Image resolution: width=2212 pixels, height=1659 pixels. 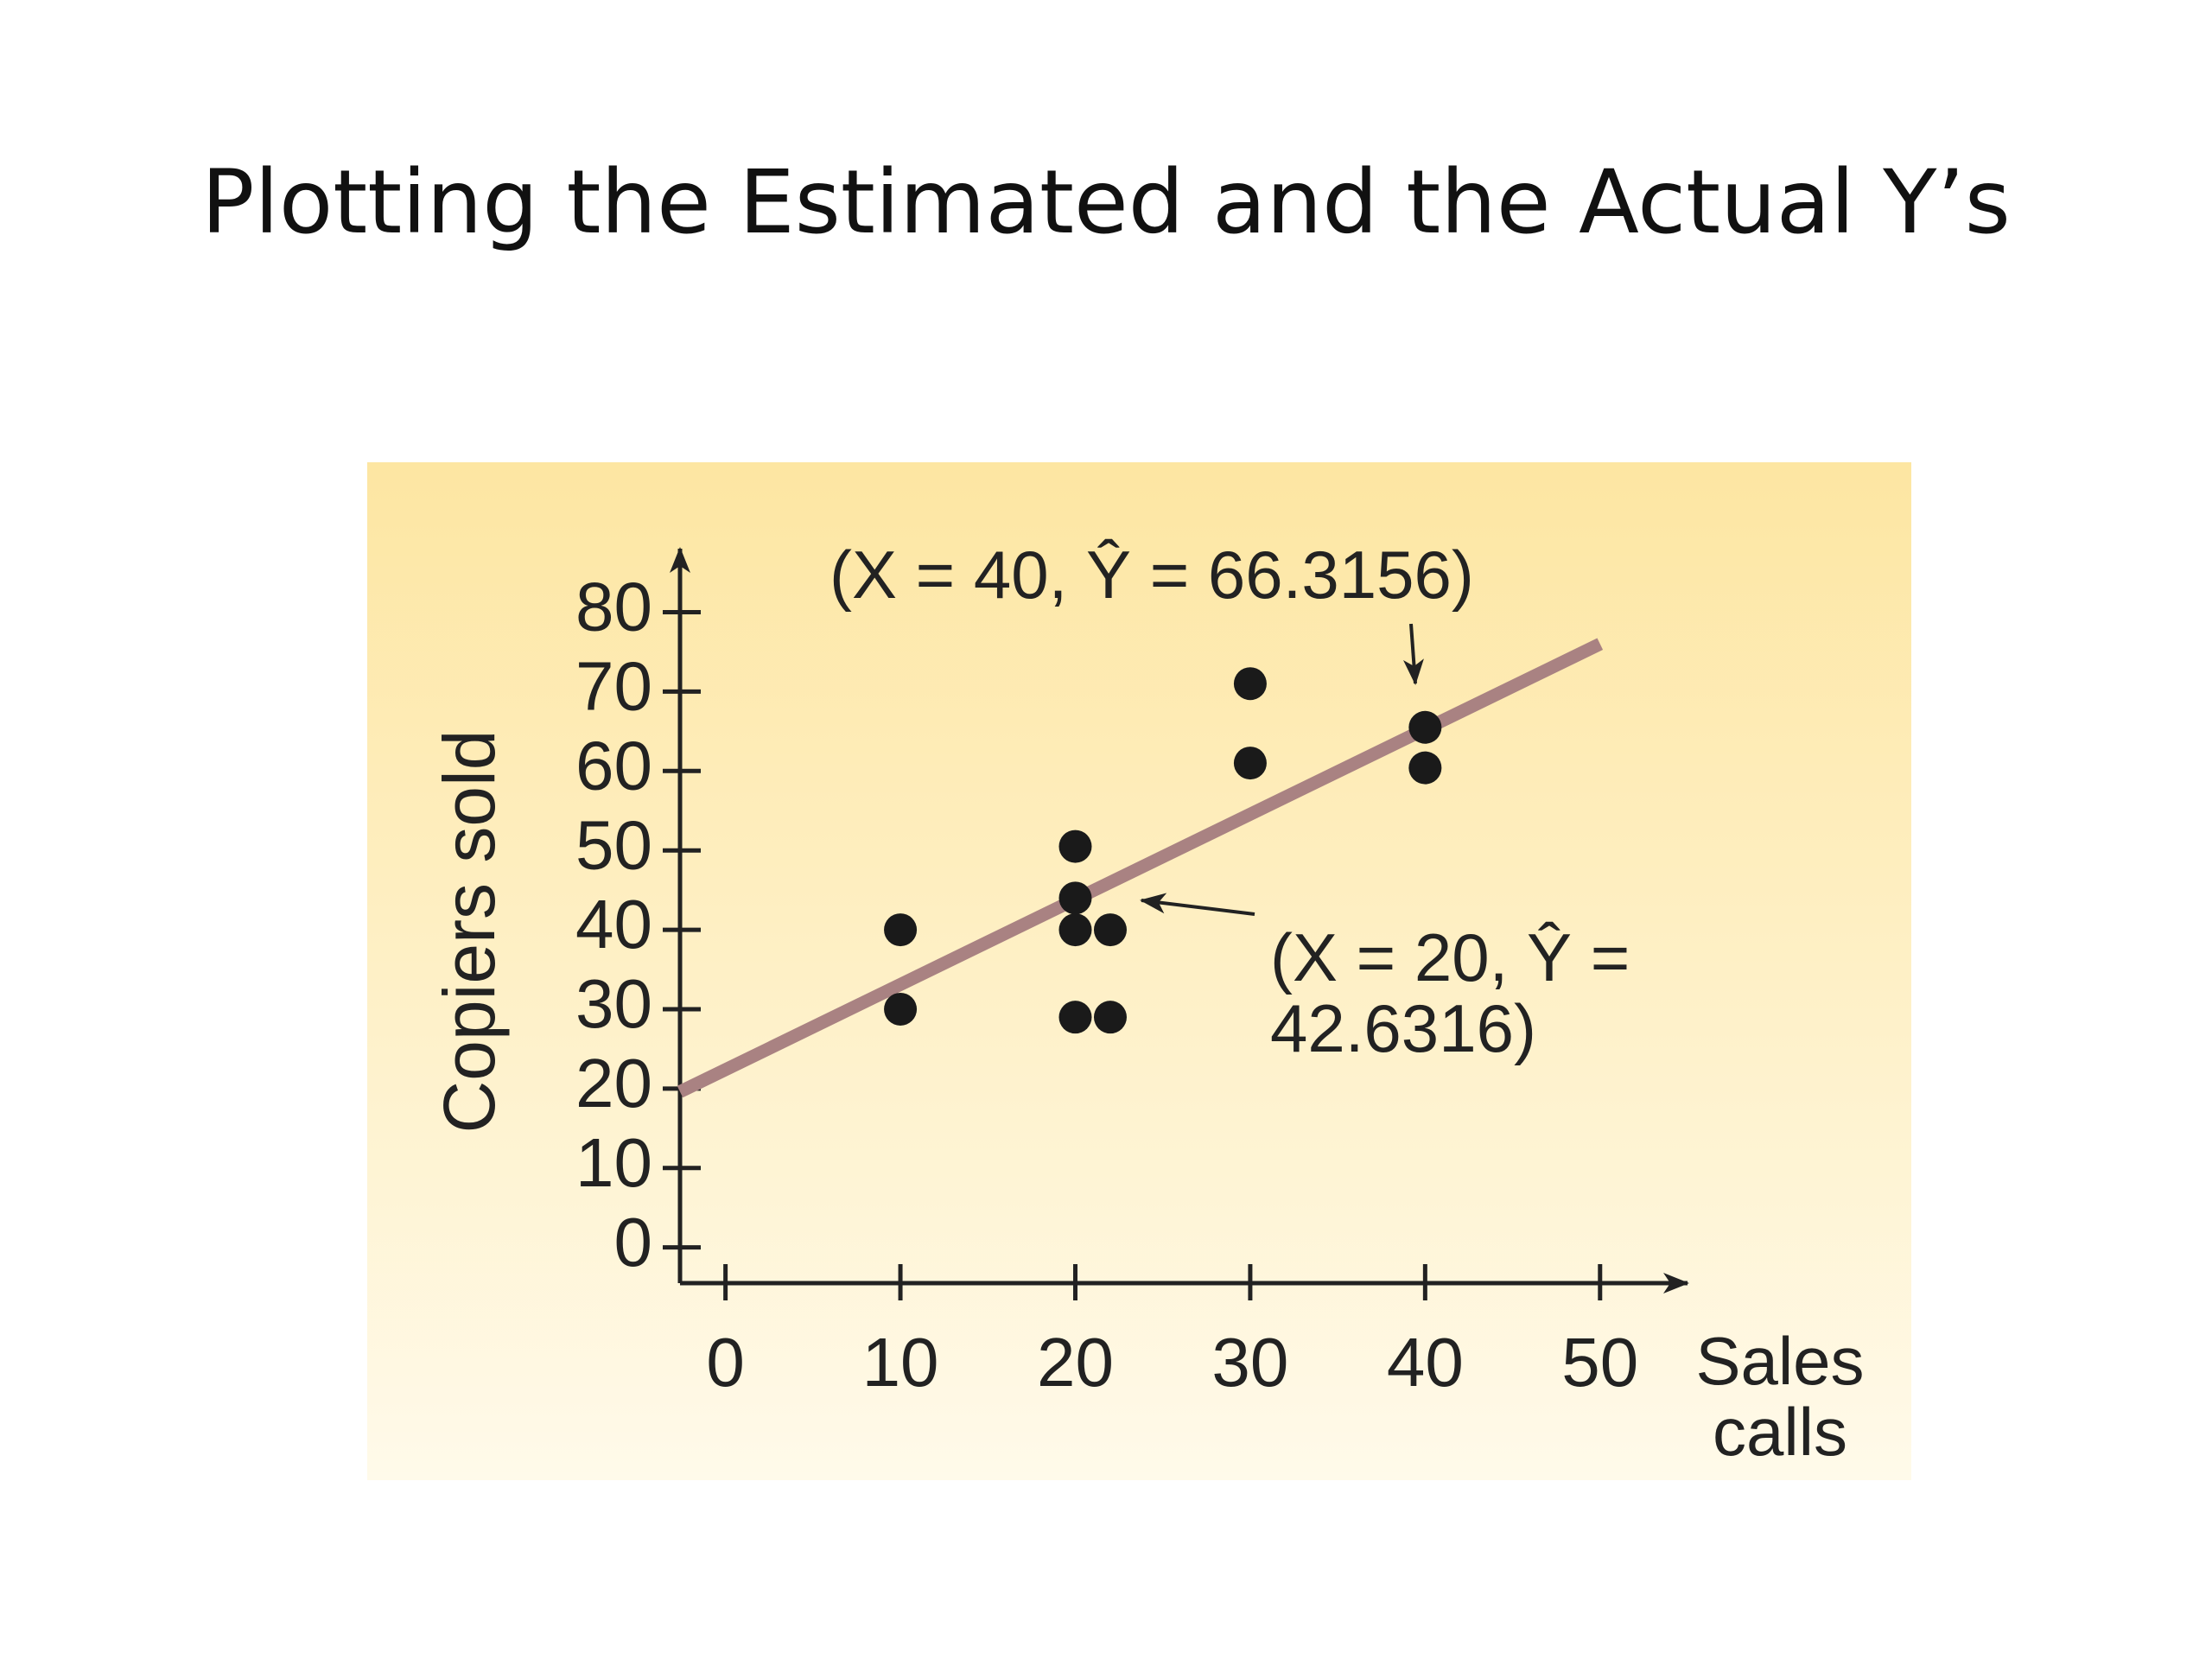 I want to click on y-tick-label: 0, so click(x=633, y=1242).